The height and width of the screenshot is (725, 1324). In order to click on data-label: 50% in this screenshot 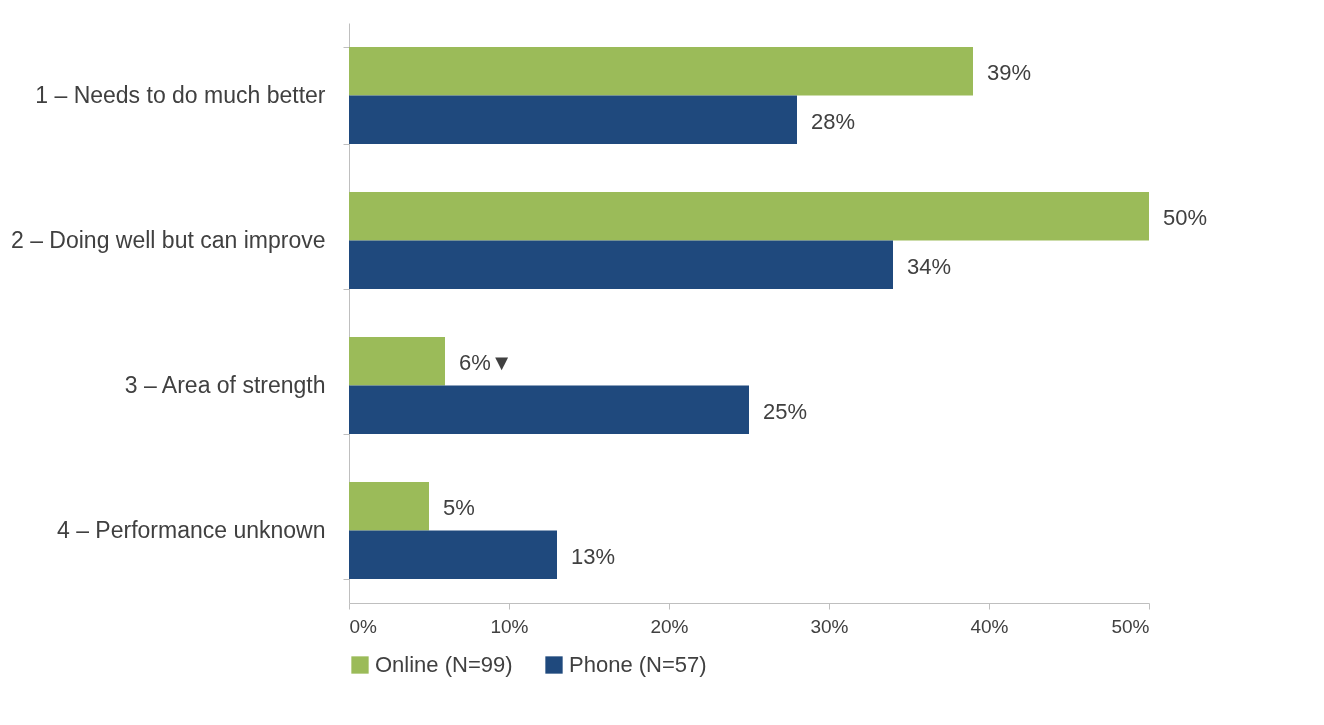, I will do `click(1185, 218)`.